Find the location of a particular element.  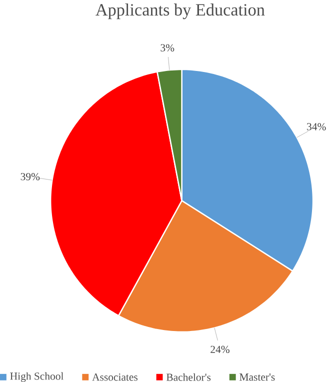

legend-label: Bachelor's is located at coordinates (188, 377).